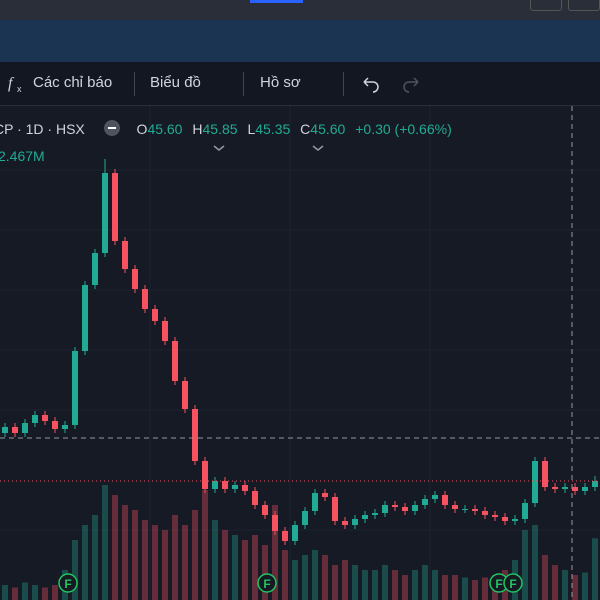 The width and height of the screenshot is (600, 600). What do you see at coordinates (276, 1) in the screenshot?
I see `active-tab` at bounding box center [276, 1].